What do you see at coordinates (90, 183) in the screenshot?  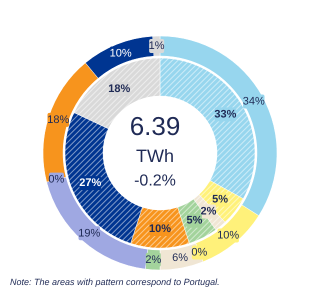 I see `data-label: 27%` at bounding box center [90, 183].